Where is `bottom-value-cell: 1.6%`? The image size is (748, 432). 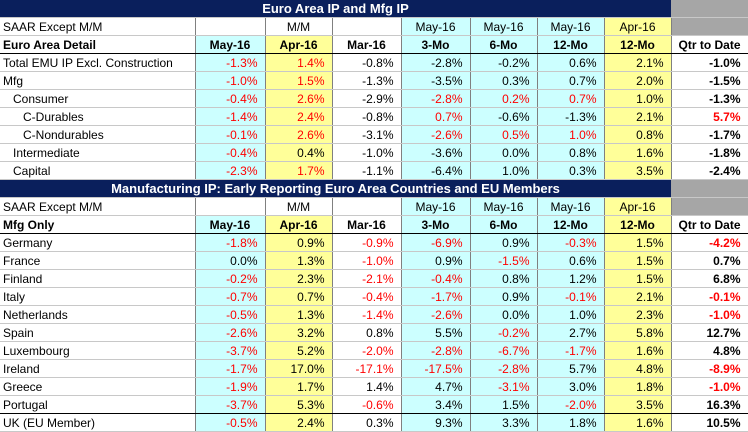
bottom-value-cell: 1.6% is located at coordinates (638, 422).